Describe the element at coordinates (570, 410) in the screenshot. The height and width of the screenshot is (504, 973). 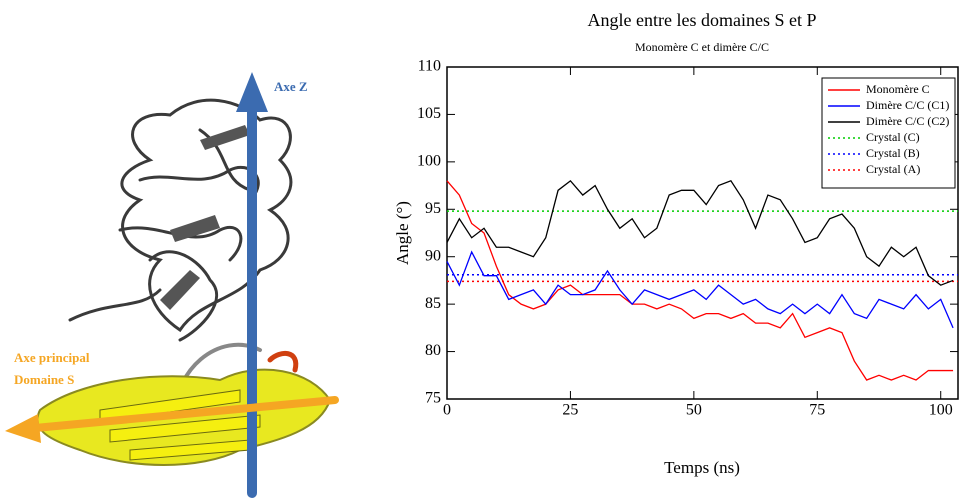
I see `x-tick-label: 25` at that location.